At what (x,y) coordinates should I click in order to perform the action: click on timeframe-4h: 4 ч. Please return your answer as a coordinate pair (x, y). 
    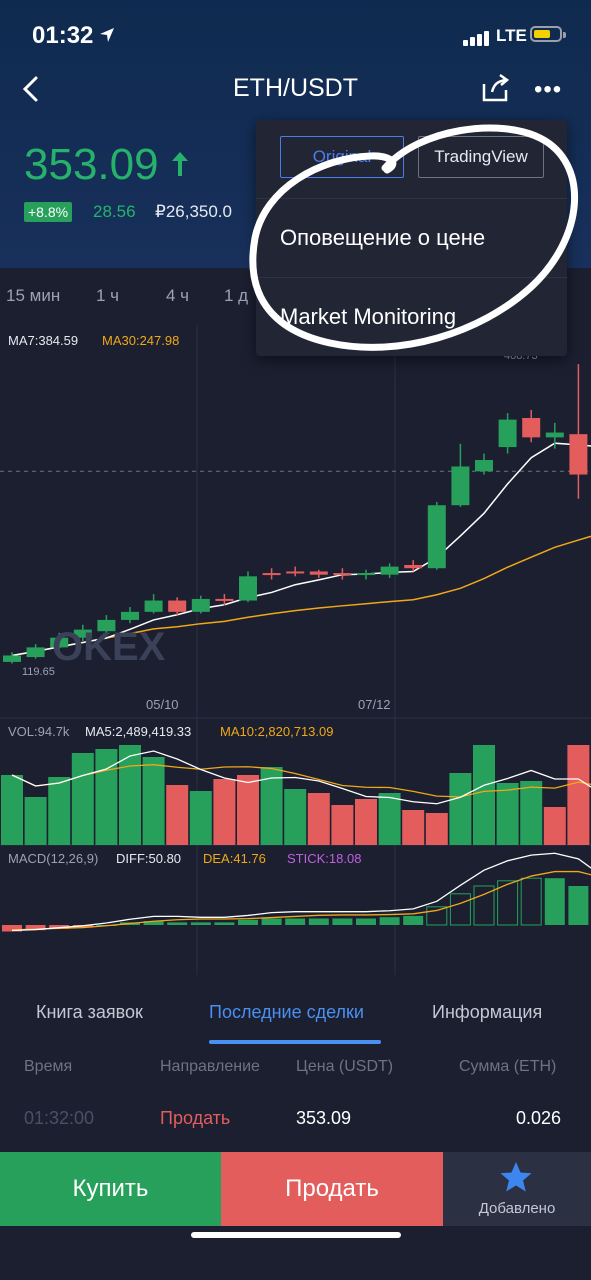
    Looking at the image, I should click on (178, 295).